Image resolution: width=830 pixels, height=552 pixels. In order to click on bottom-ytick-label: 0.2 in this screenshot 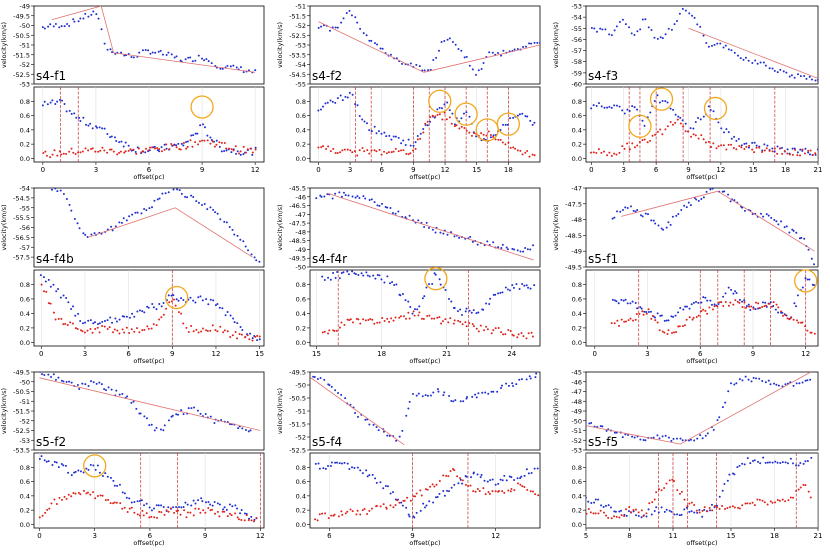, I will do `click(577, 328)`.